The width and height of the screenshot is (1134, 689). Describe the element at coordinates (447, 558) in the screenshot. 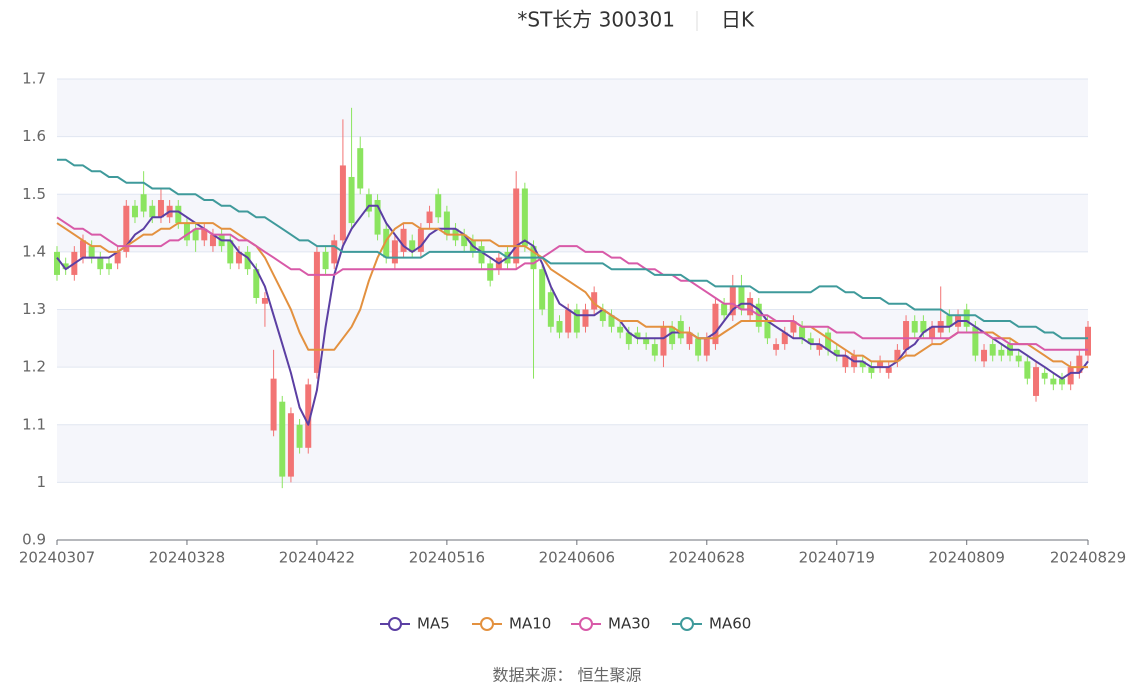

I see `x-tick-label: 20240516` at that location.